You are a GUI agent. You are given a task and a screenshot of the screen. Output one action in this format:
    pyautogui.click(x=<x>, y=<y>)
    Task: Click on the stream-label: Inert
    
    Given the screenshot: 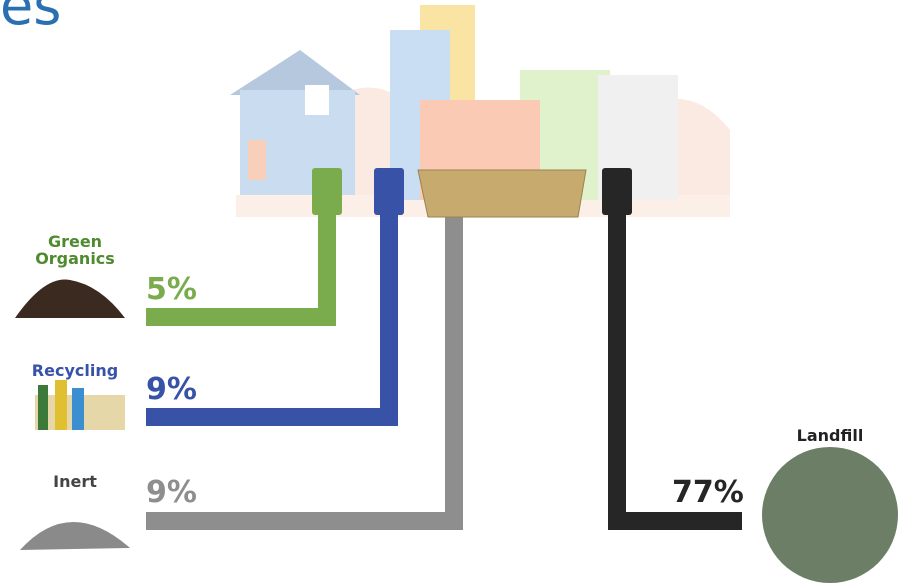 What is the action you would take?
    pyautogui.click(x=75, y=481)
    